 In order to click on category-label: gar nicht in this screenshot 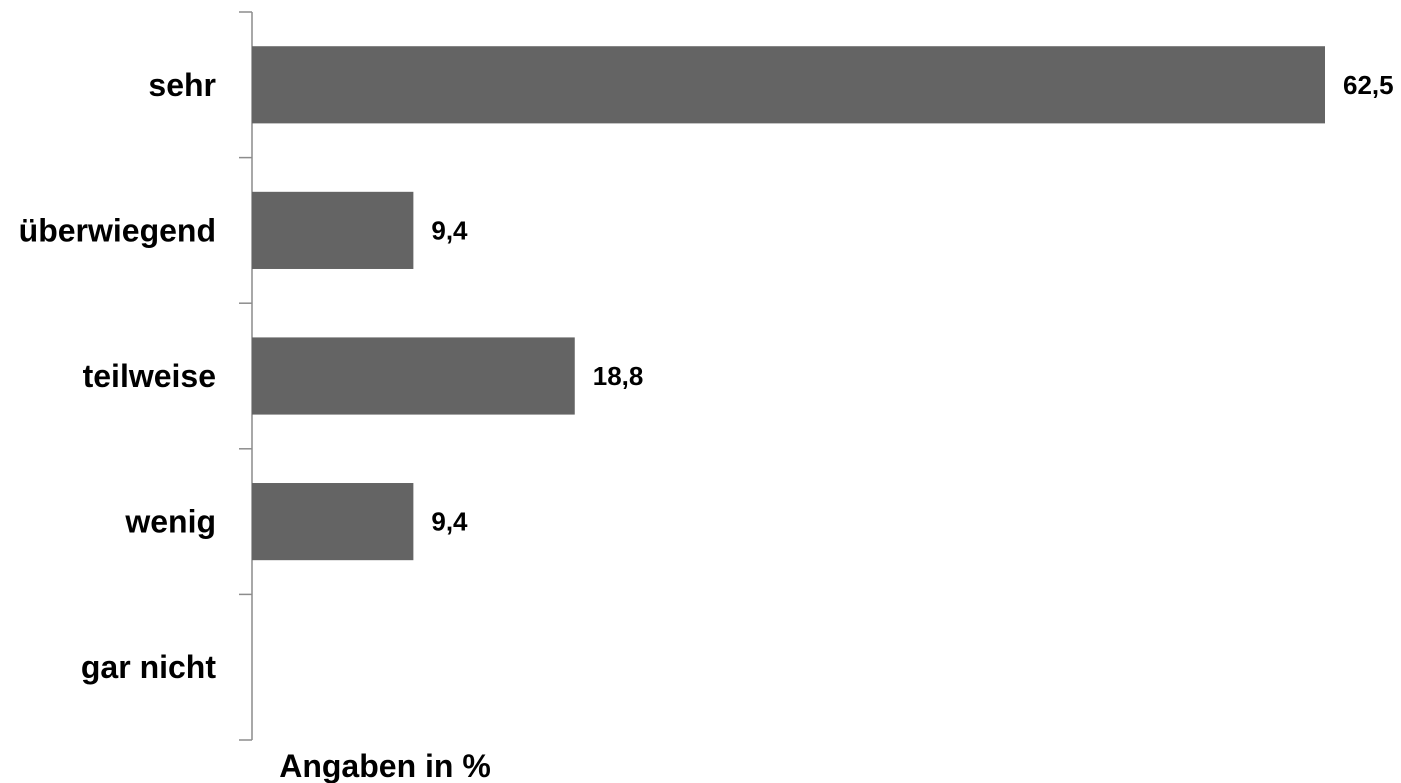, I will do `click(148, 667)`.